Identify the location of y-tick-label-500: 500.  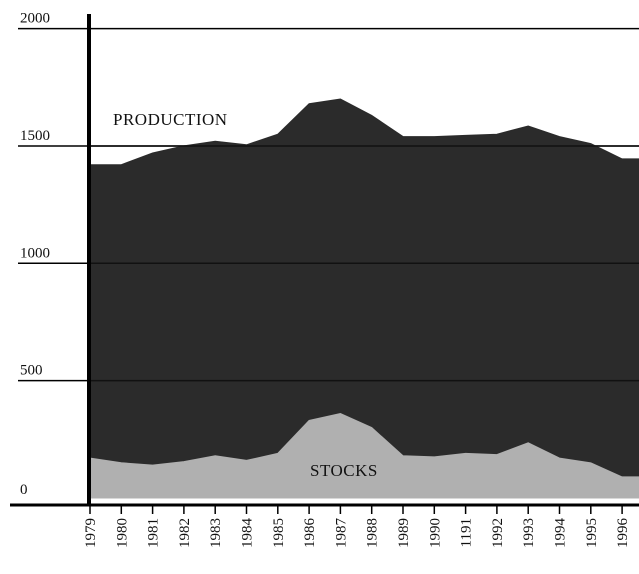
(31, 371).